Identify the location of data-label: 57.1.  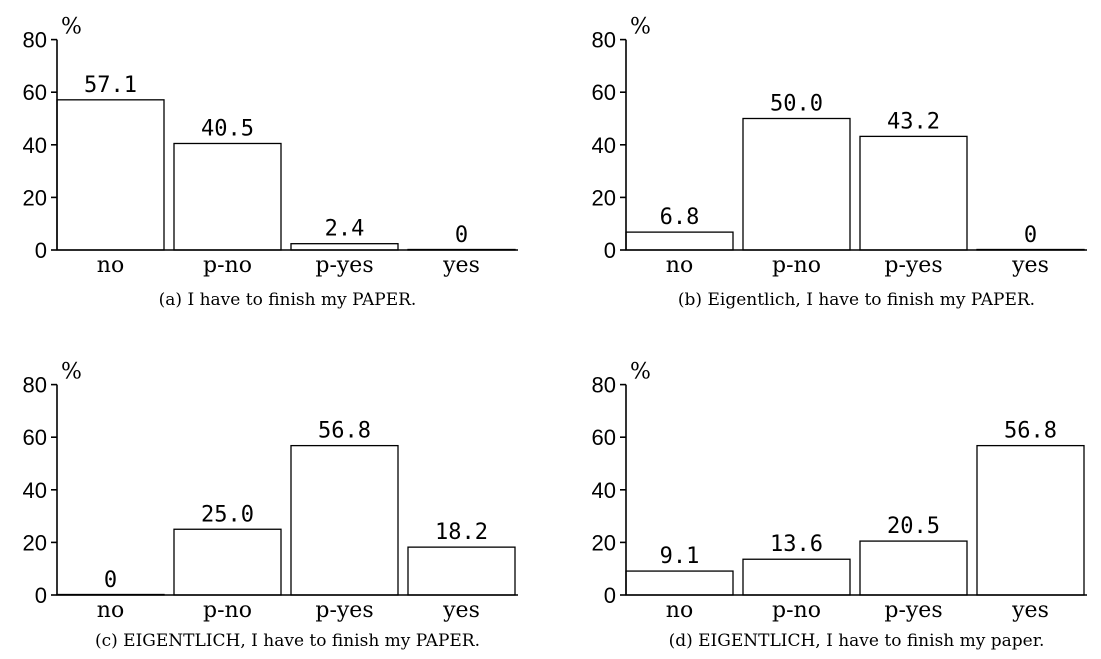
(110, 85).